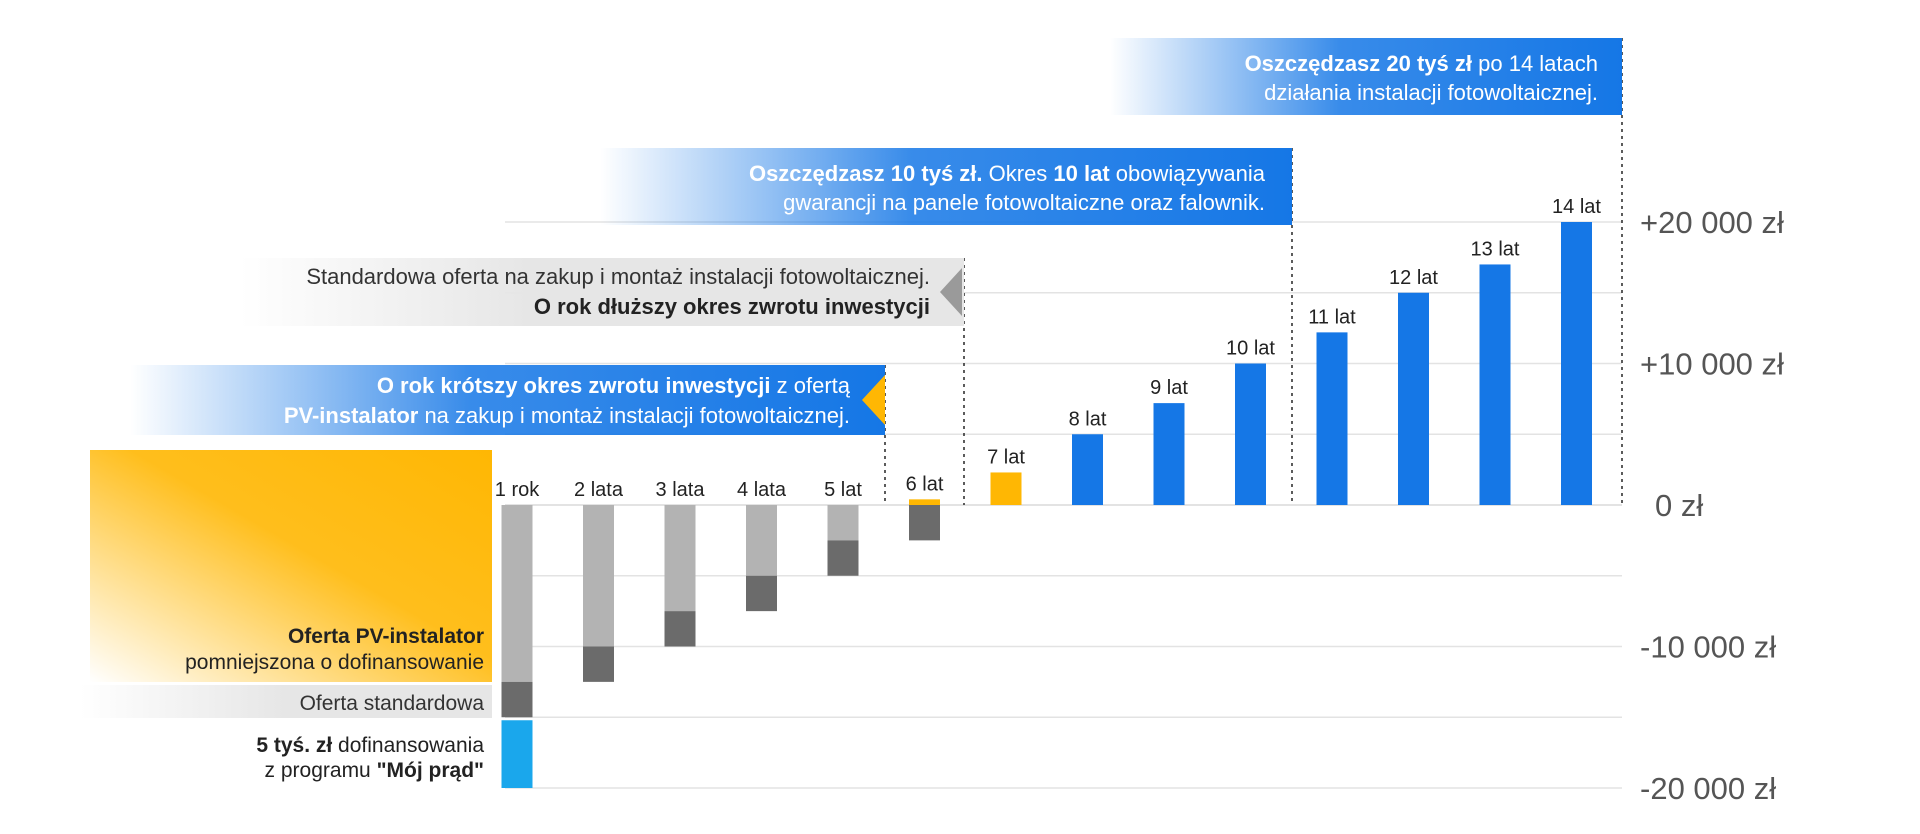 The height and width of the screenshot is (834, 1920). I want to click on bar-13 lat, so click(1495, 384).